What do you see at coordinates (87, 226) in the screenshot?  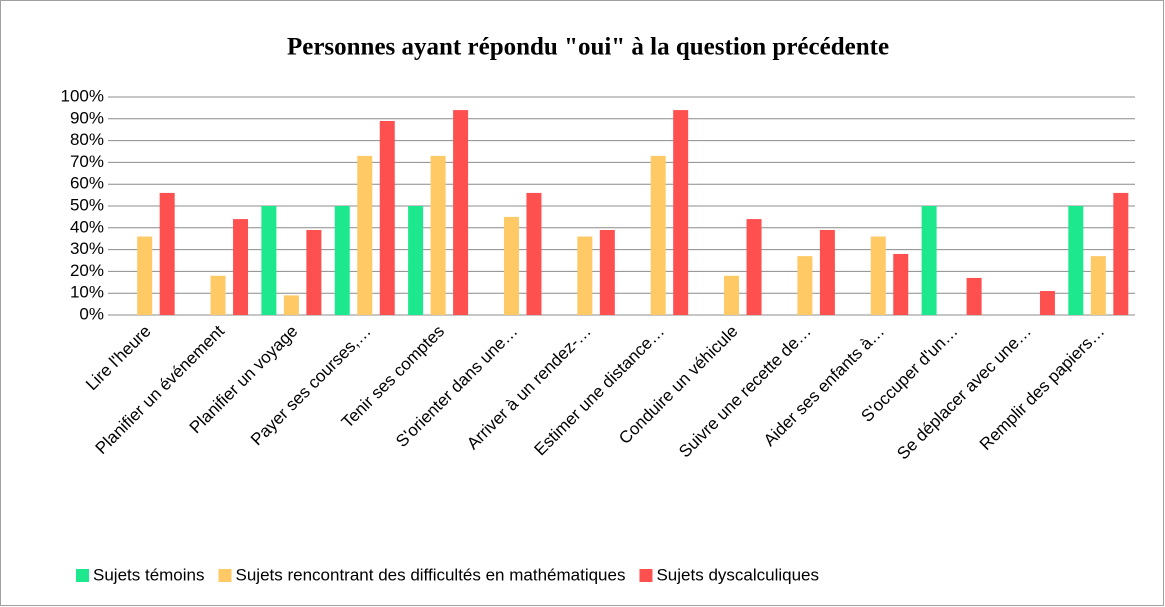 I see `y-tick-label: 40%` at bounding box center [87, 226].